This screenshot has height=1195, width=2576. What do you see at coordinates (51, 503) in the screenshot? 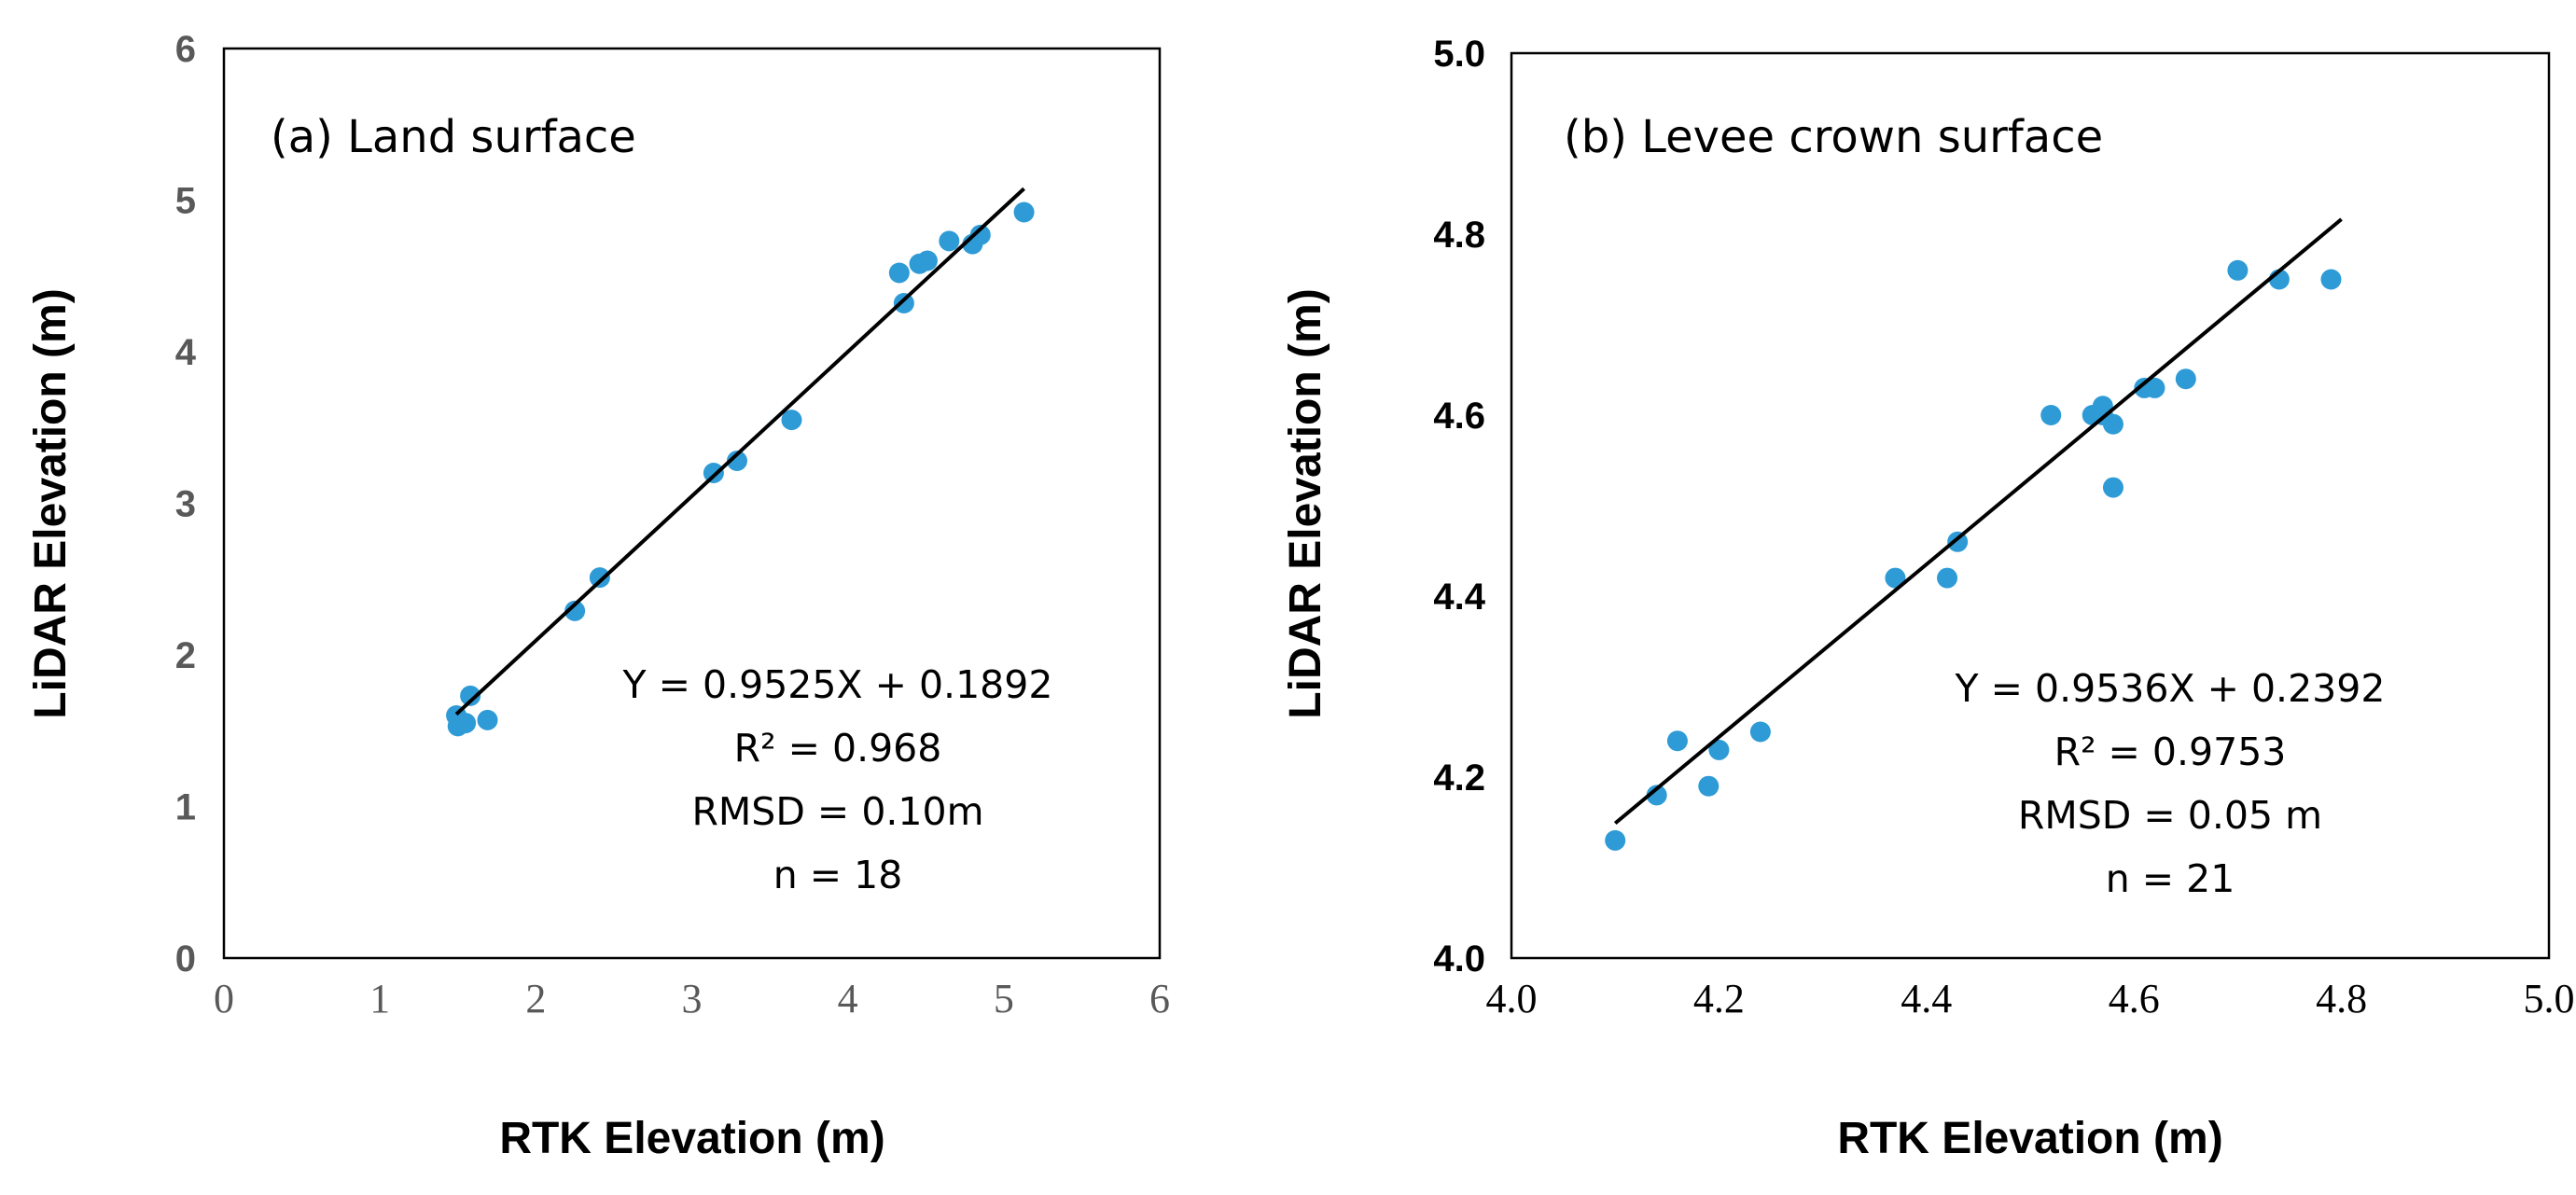
I see `y-axis-title-a: LiDAR Elevation (m)` at bounding box center [51, 503].